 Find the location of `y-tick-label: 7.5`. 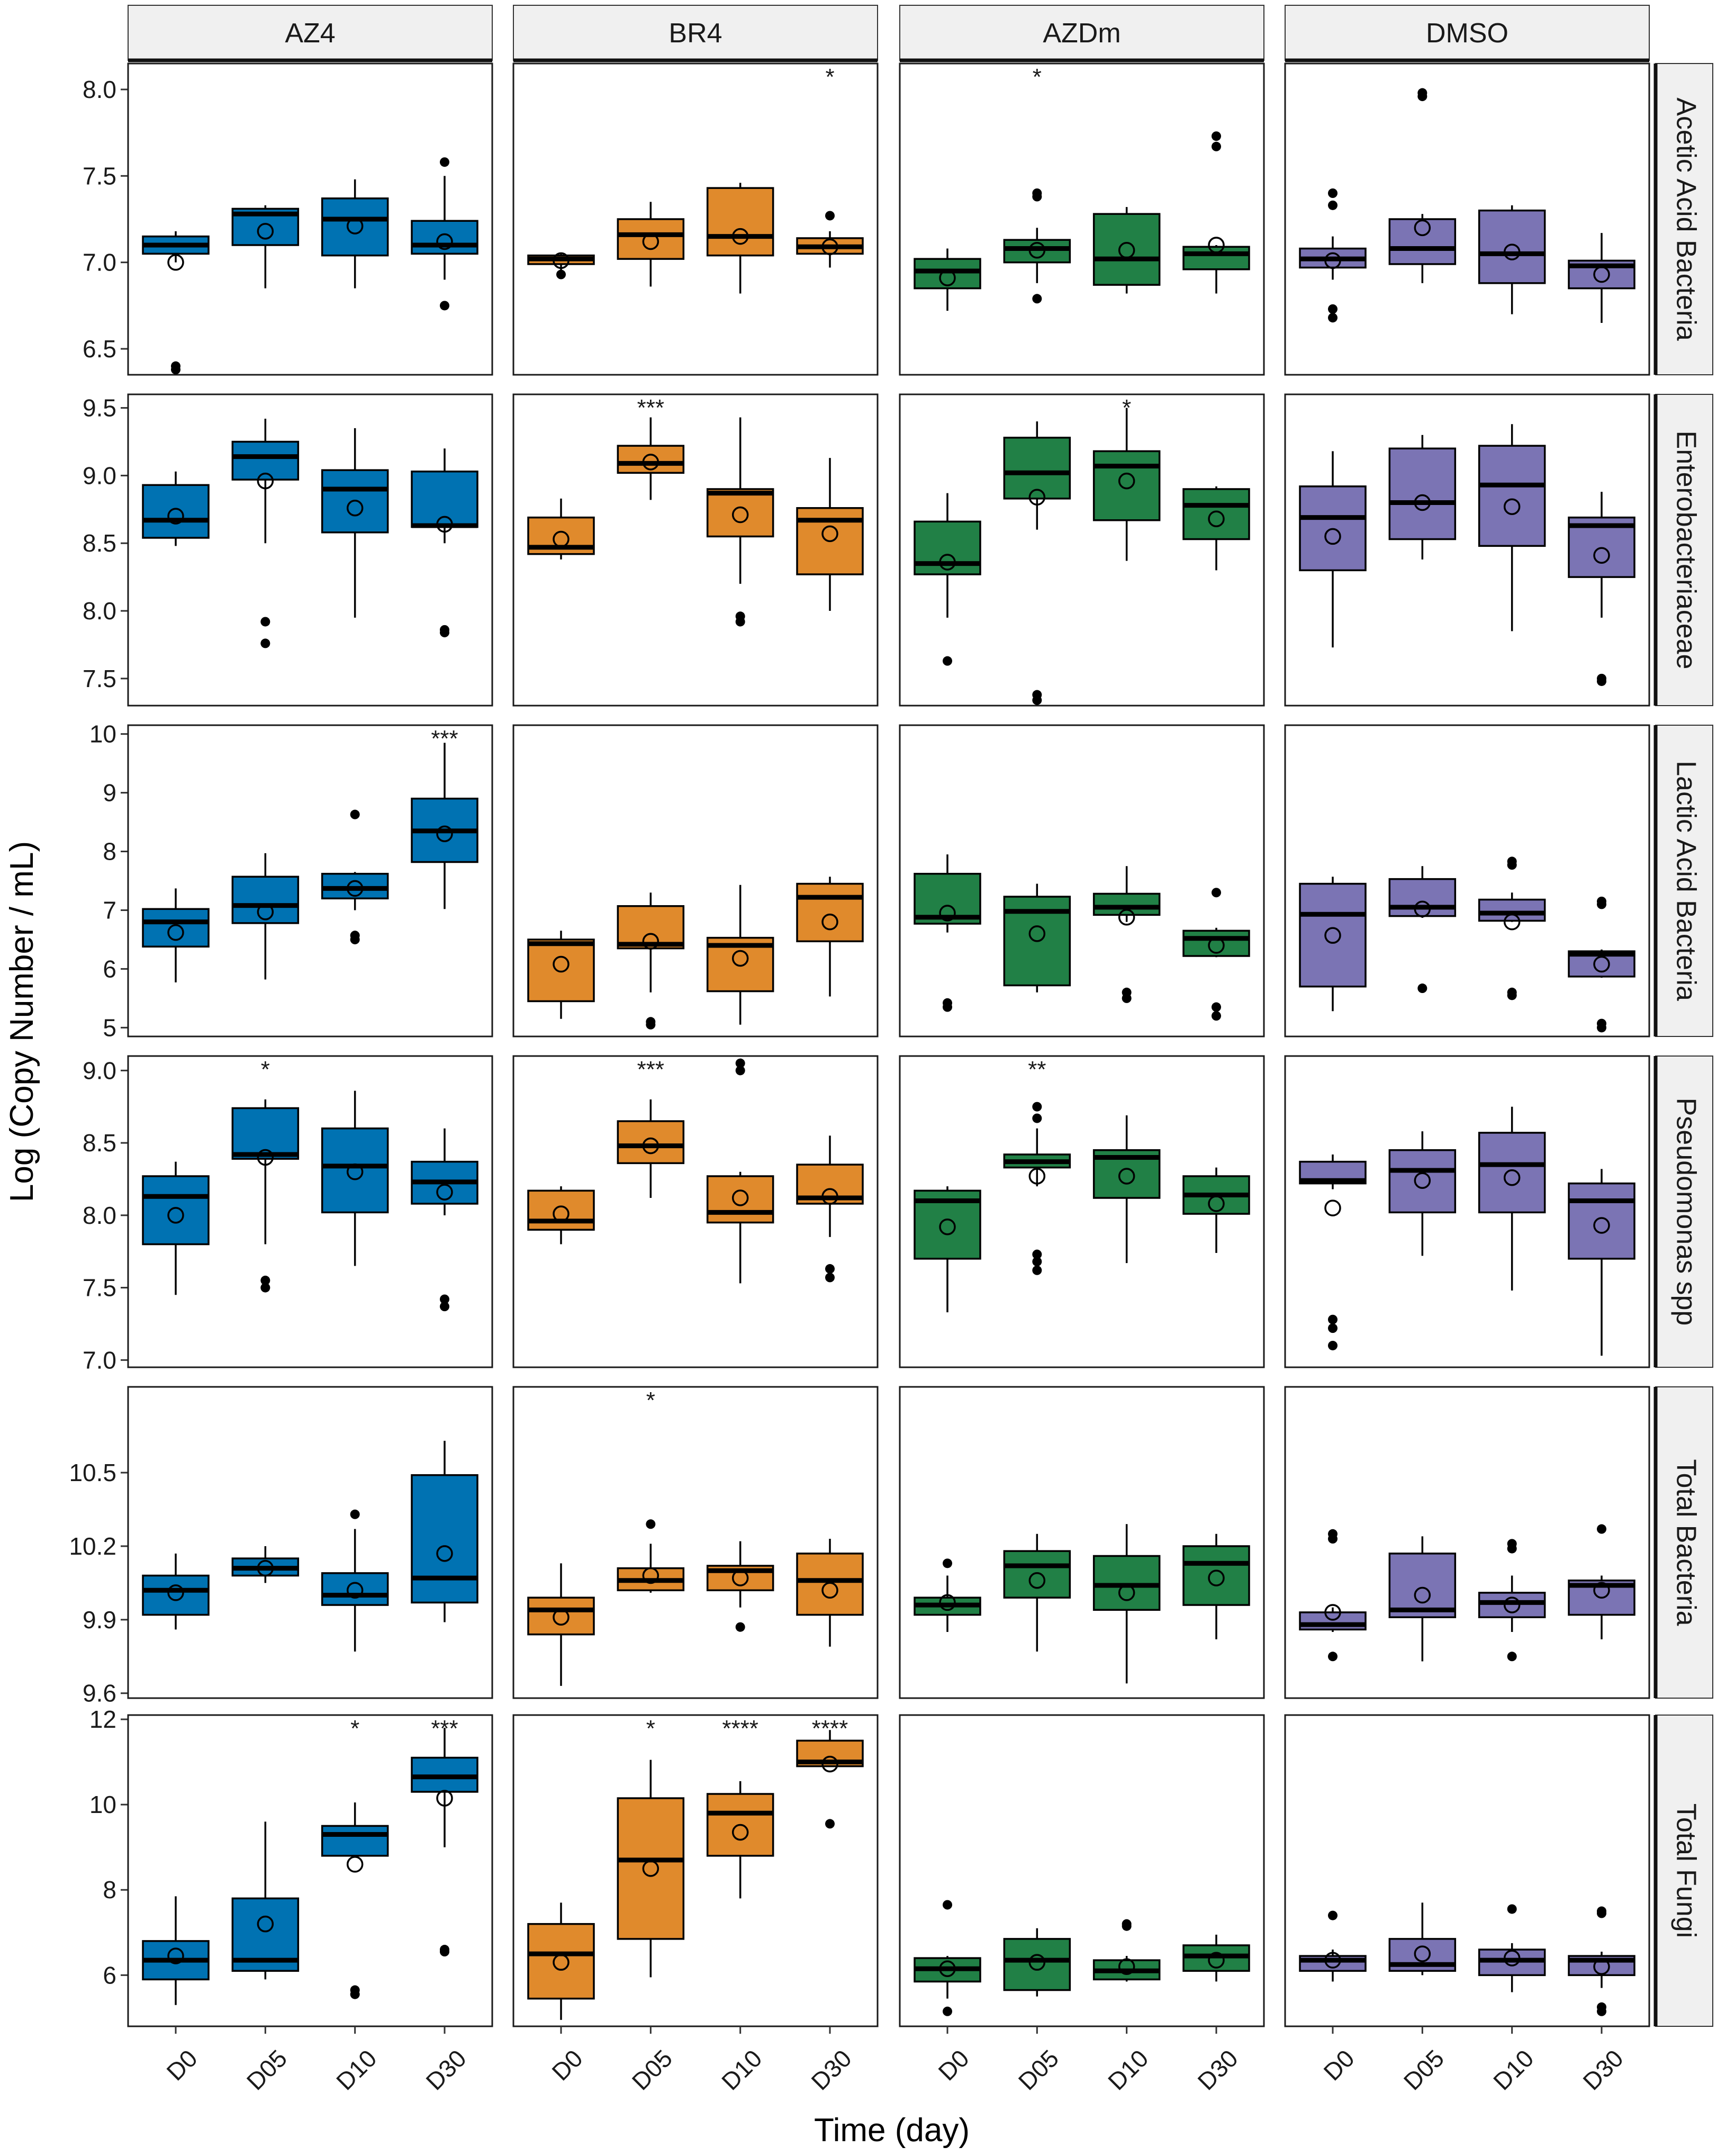

y-tick-label: 7.5 is located at coordinates (99, 176).